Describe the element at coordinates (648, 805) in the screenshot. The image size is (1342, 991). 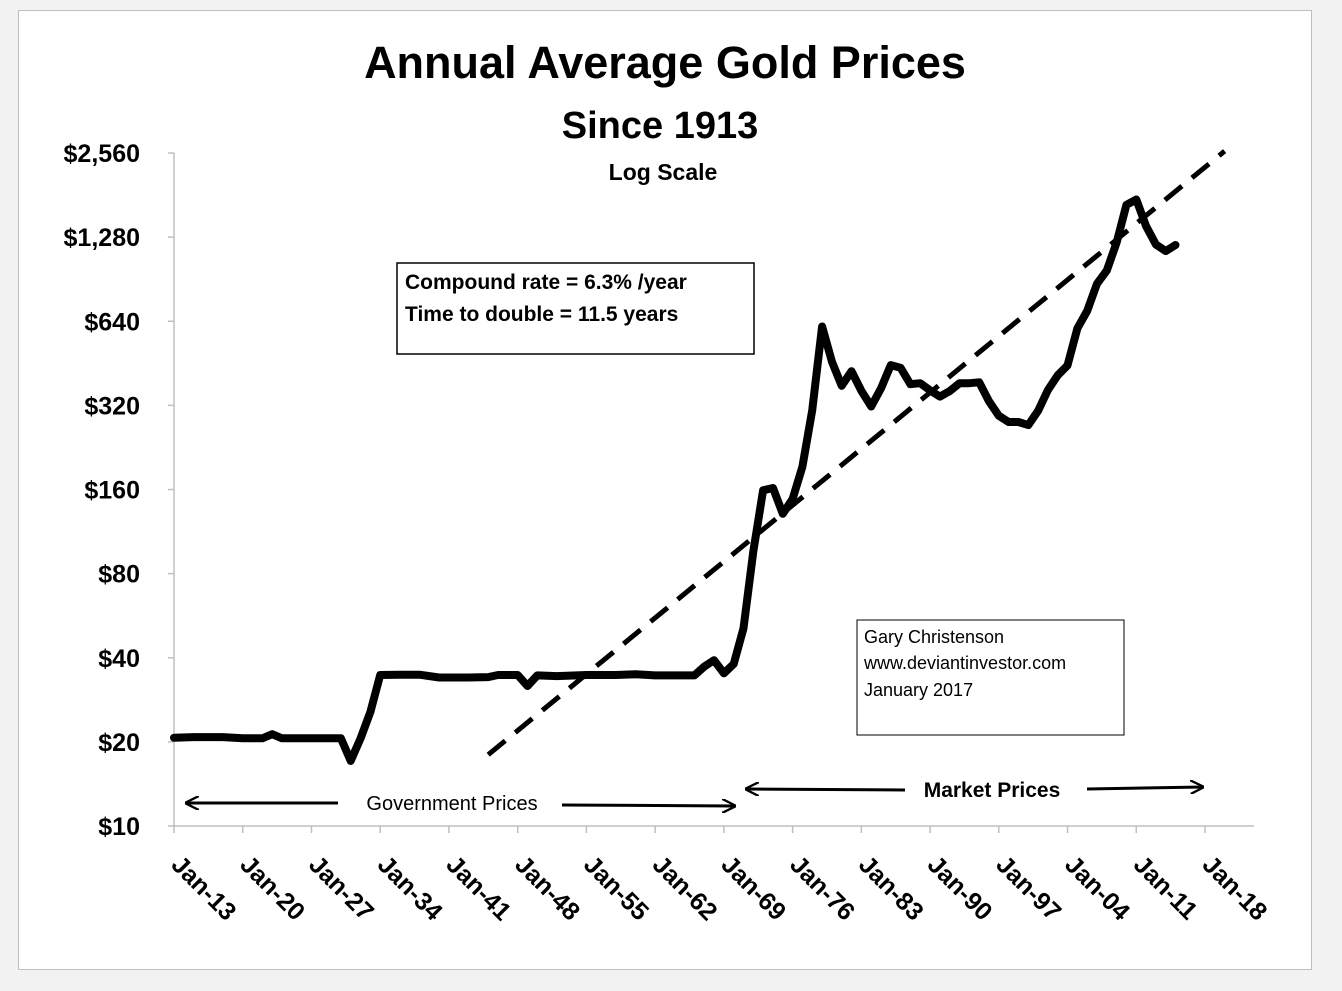
I see `government-arrow-right` at that location.